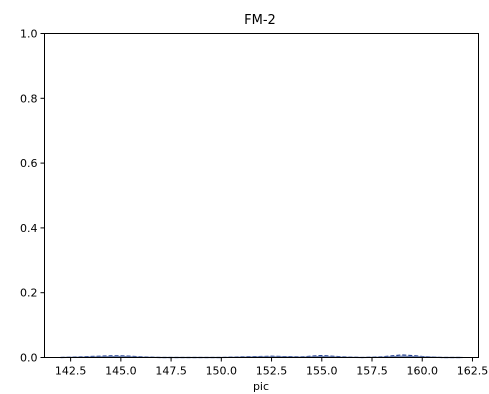  I want to click on y-tick-label: 1.0, so click(29, 34).